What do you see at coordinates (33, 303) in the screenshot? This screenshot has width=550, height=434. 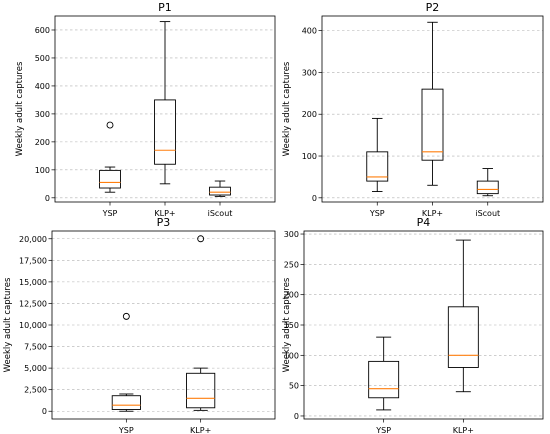 I see `y-tick-label: 12,500` at bounding box center [33, 303].